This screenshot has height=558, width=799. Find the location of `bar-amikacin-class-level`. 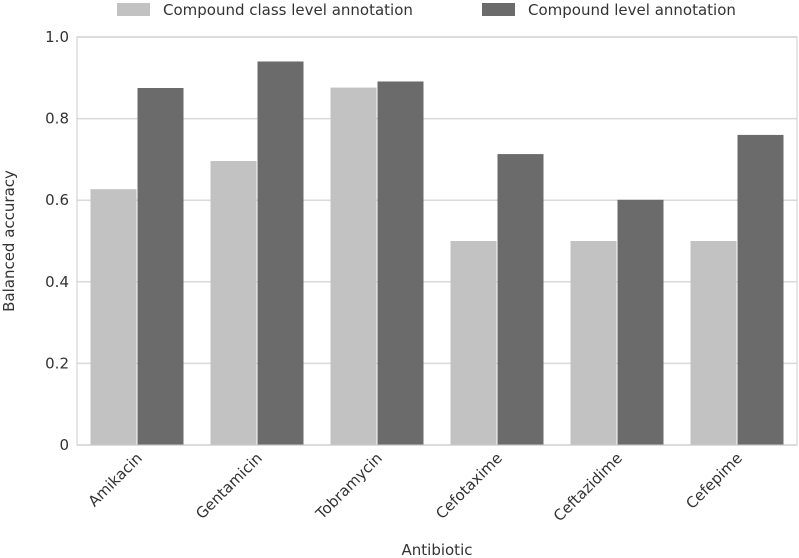

bar-amikacin-class-level is located at coordinates (113, 317).